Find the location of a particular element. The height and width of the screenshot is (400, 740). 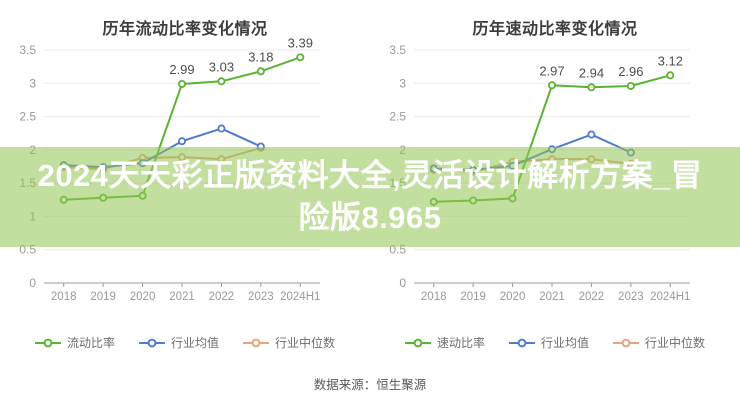

data-label: 3.03 is located at coordinates (221, 66).